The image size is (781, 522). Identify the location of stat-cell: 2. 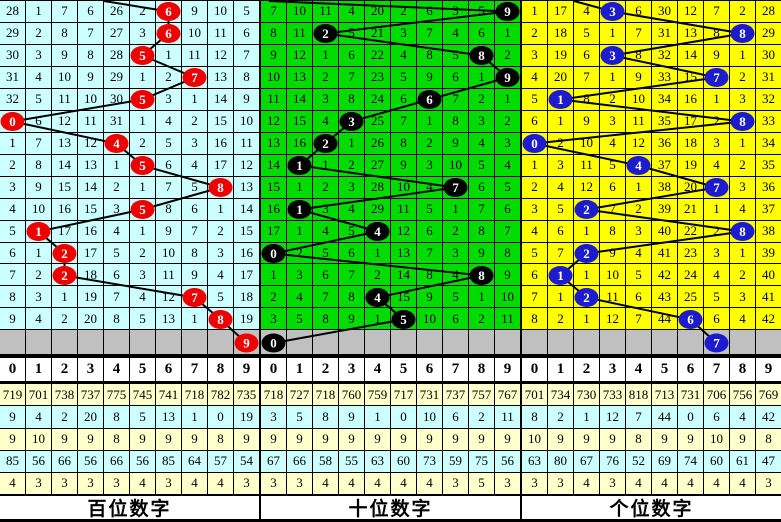
(64, 417).